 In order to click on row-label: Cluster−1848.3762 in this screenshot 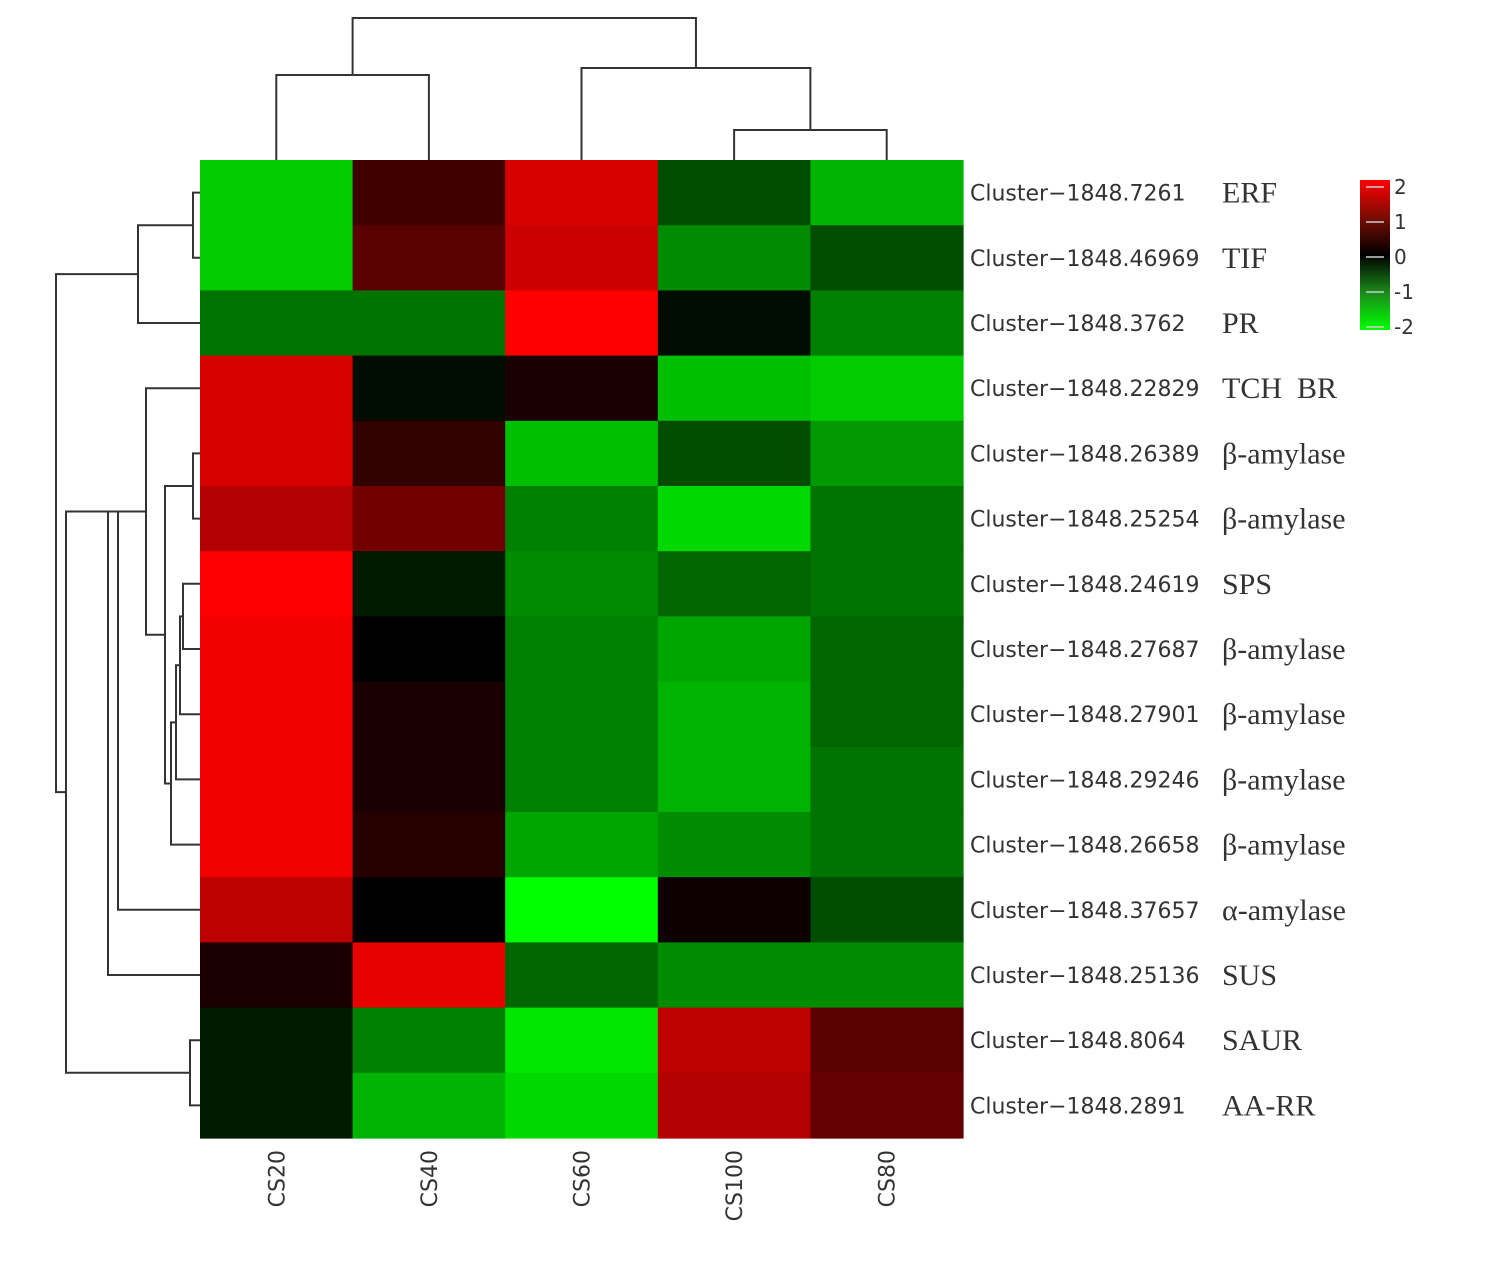, I will do `click(1078, 324)`.